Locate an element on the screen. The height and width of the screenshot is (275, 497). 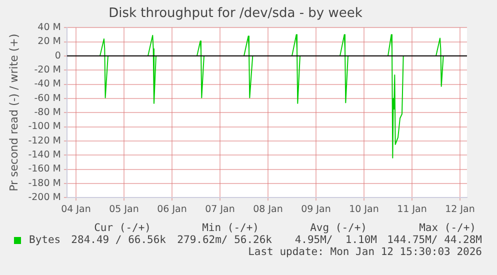
text: Avg (-/+) is located at coordinates (338, 228).